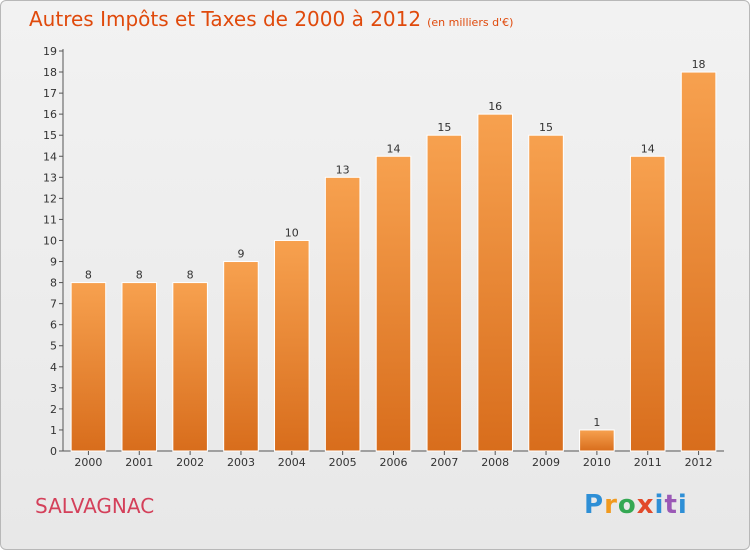 The image size is (750, 550). I want to click on y-tick-label: 19, so click(50, 51).